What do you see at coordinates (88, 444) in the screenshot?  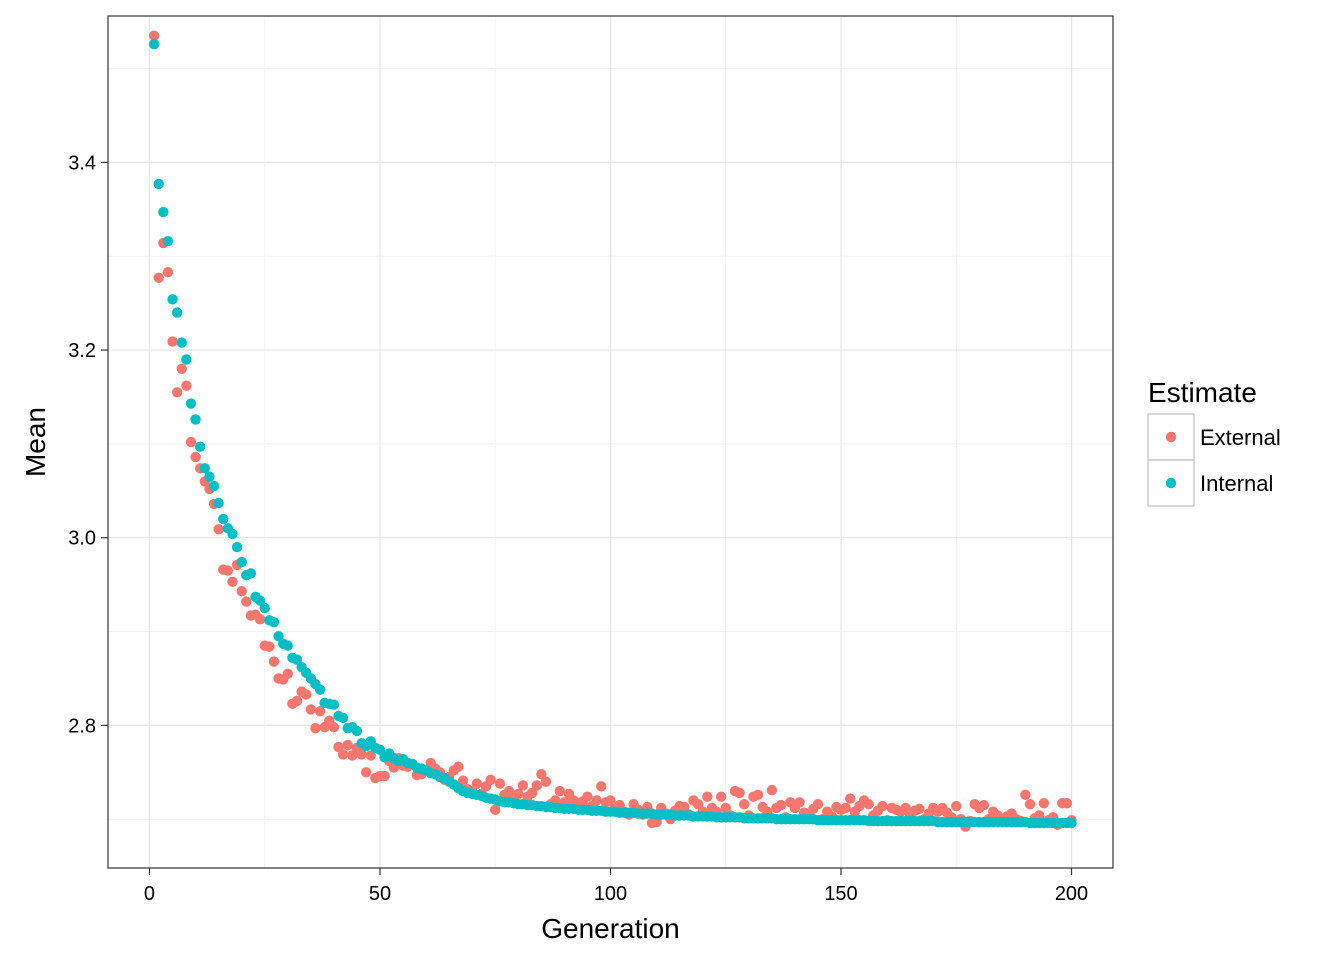 I see `y-axis: 2.8 3.0 3.2 3.4` at bounding box center [88, 444].